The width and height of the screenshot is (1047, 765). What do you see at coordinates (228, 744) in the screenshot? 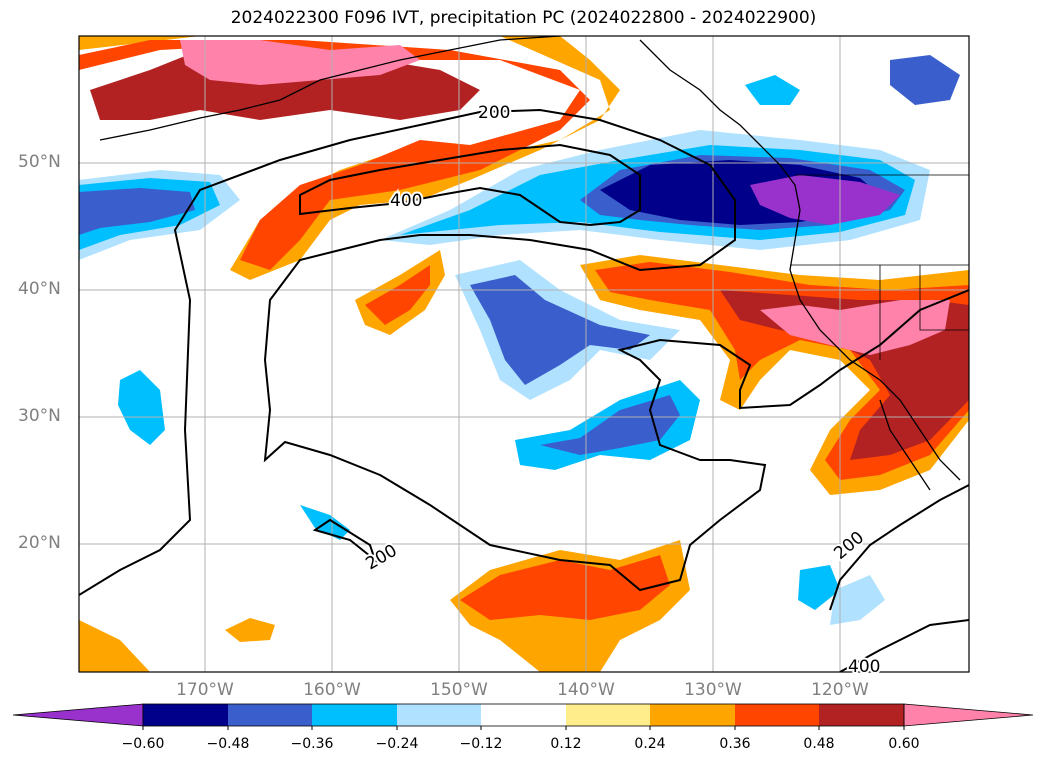
I see `colorbar-tick: −0.48` at bounding box center [228, 744].